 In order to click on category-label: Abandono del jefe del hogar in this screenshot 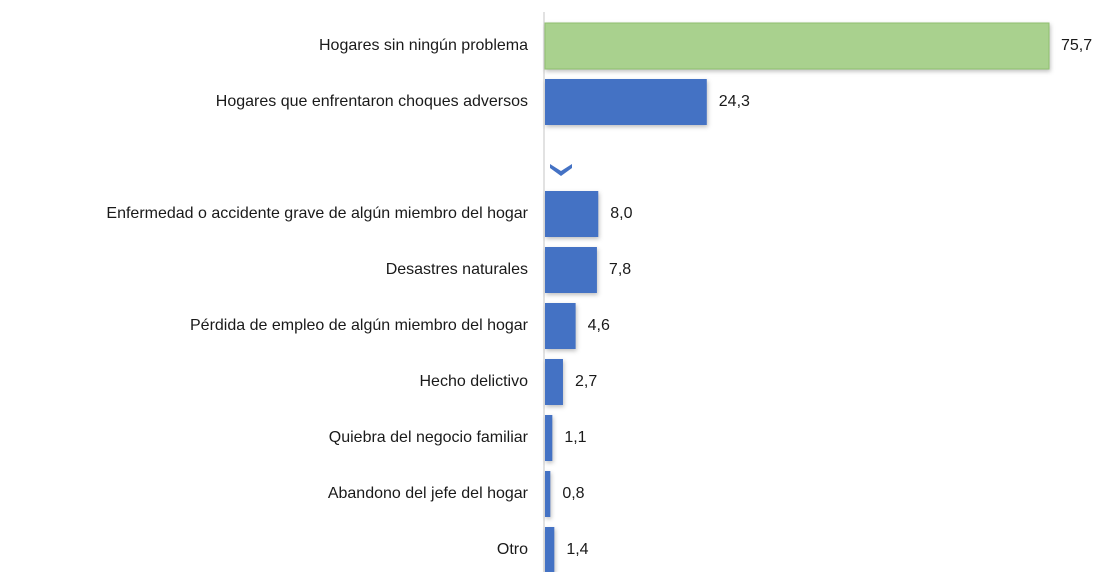, I will do `click(428, 493)`.